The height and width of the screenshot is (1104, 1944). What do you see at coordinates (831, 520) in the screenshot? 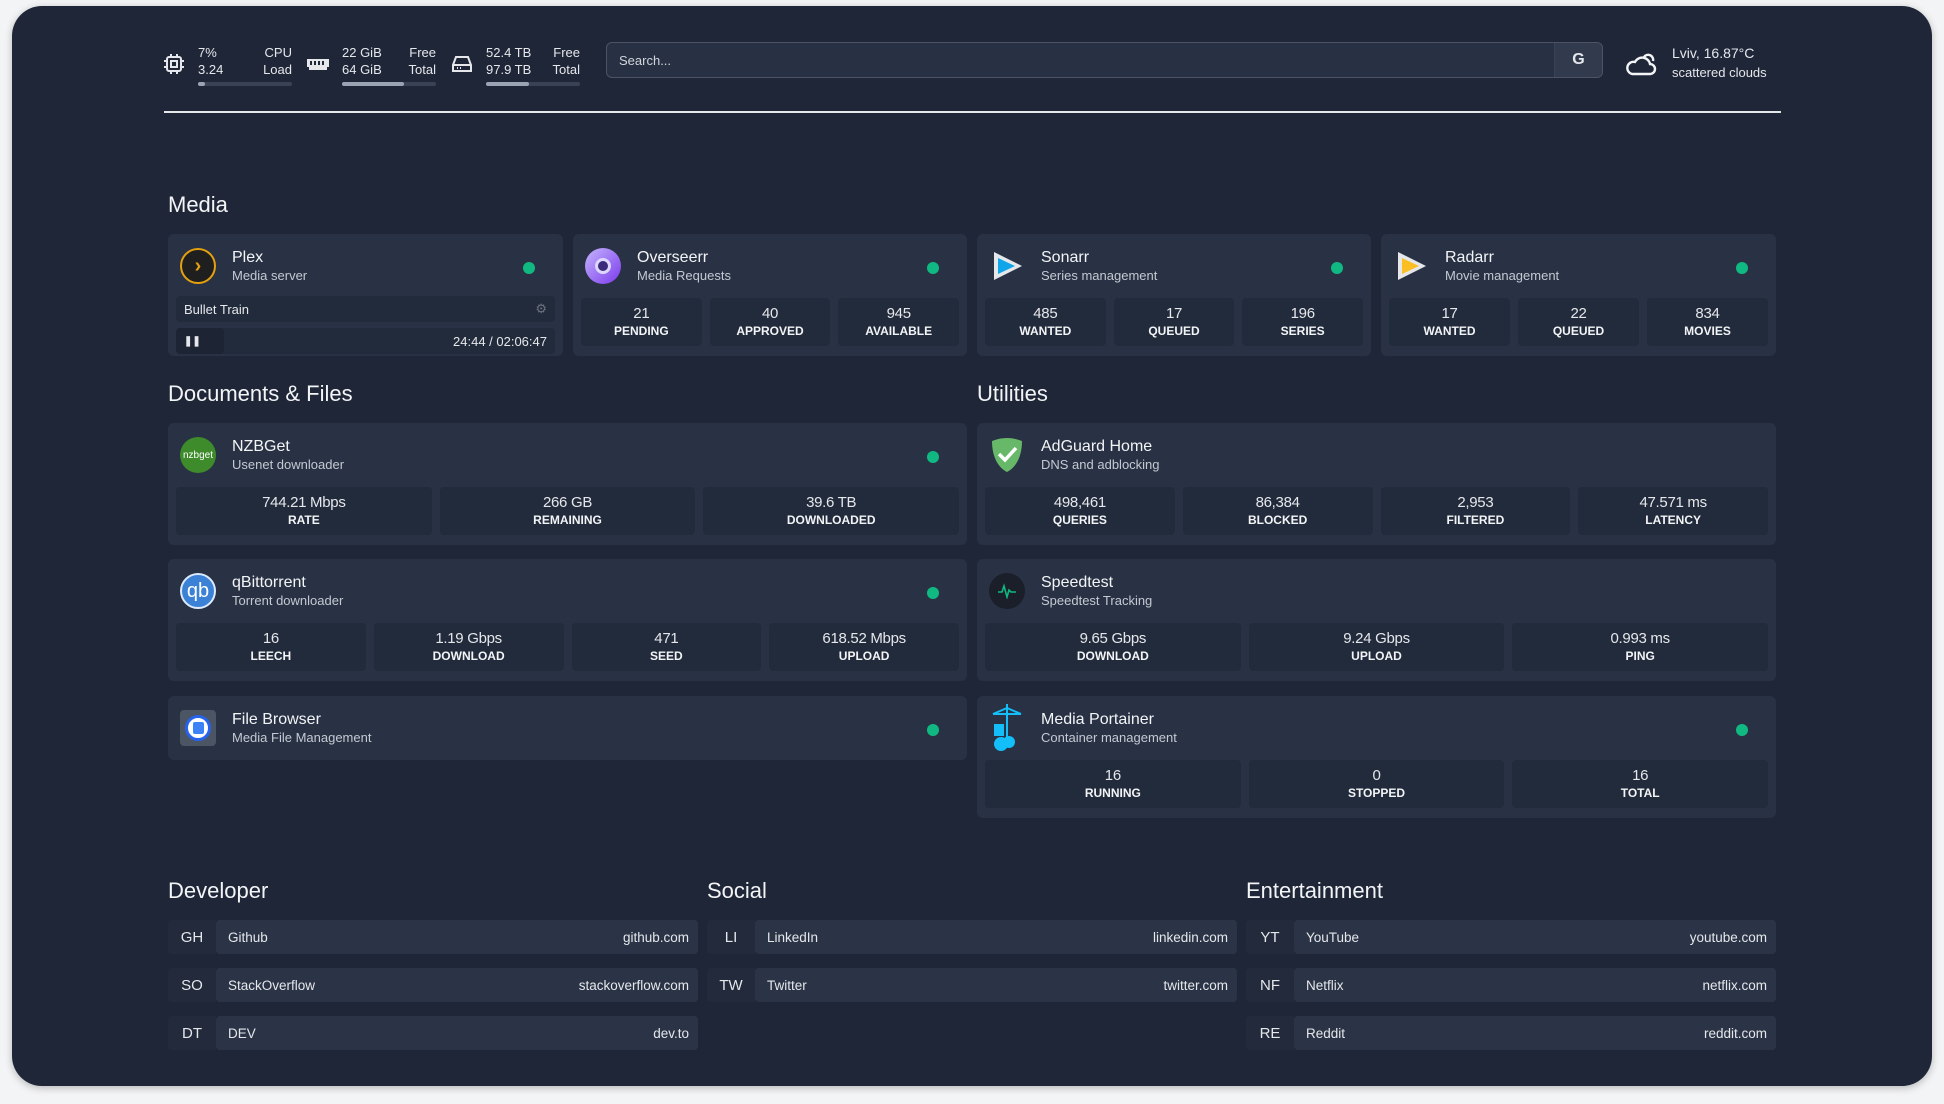
I see `stat-label: DOWNLOADED` at bounding box center [831, 520].